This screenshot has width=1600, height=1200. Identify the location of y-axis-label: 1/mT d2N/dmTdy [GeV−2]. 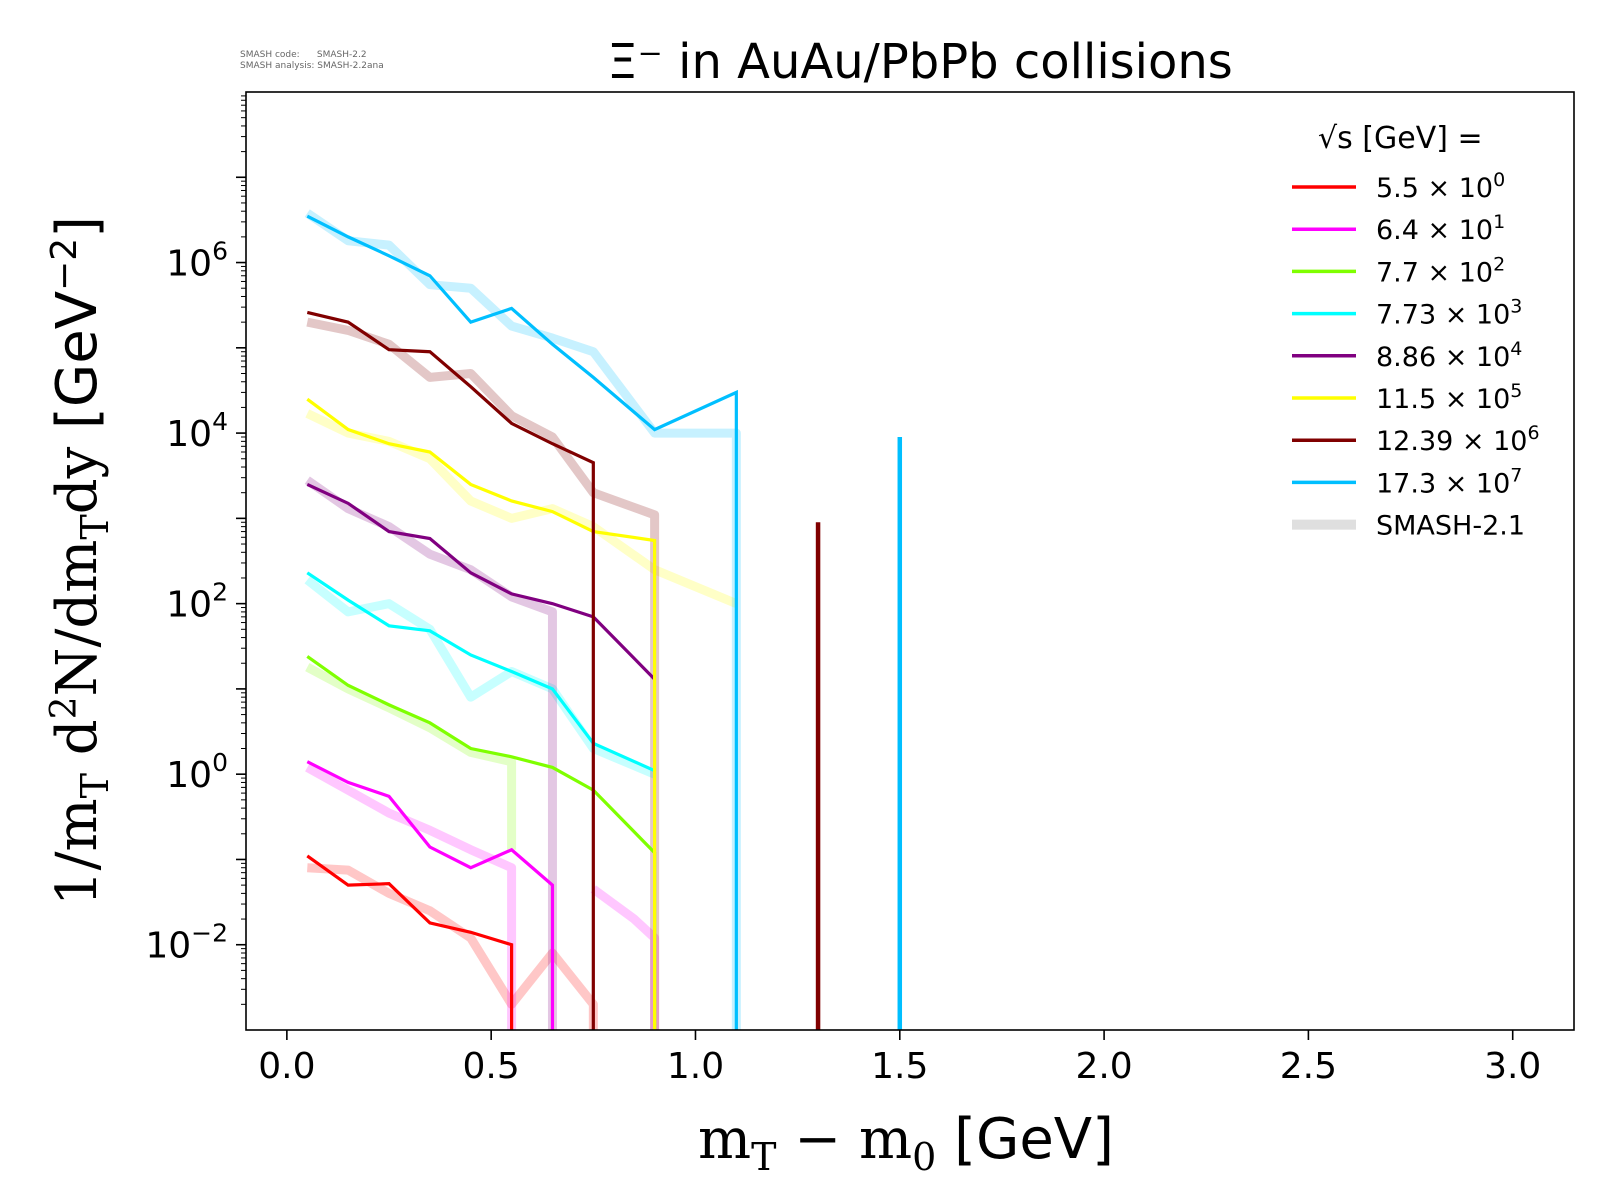
(80, 561).